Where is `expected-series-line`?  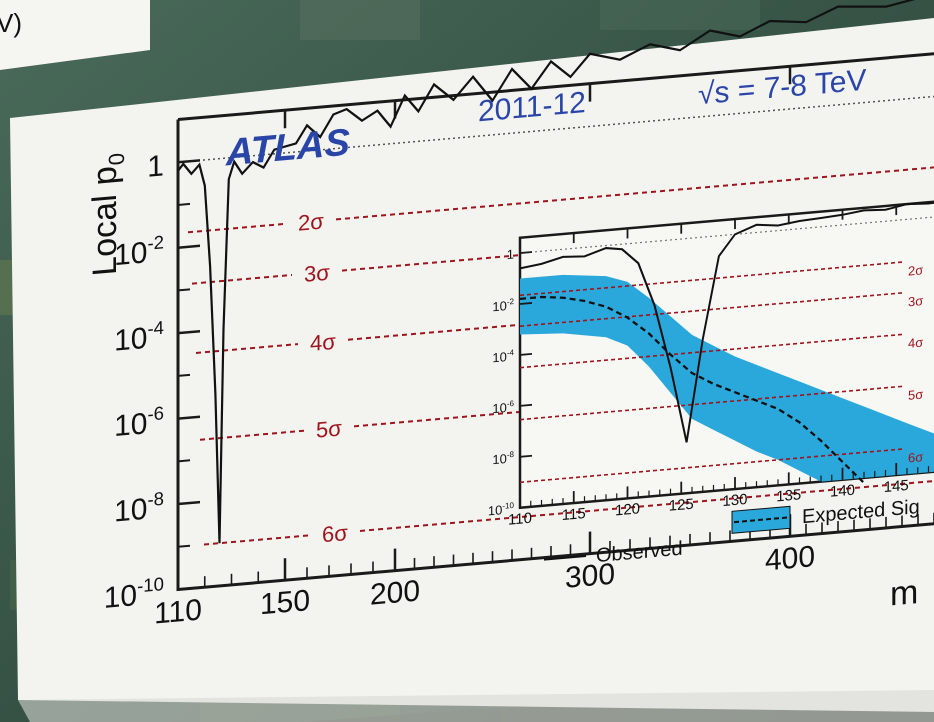
expected-series-line is located at coordinates (692, 389).